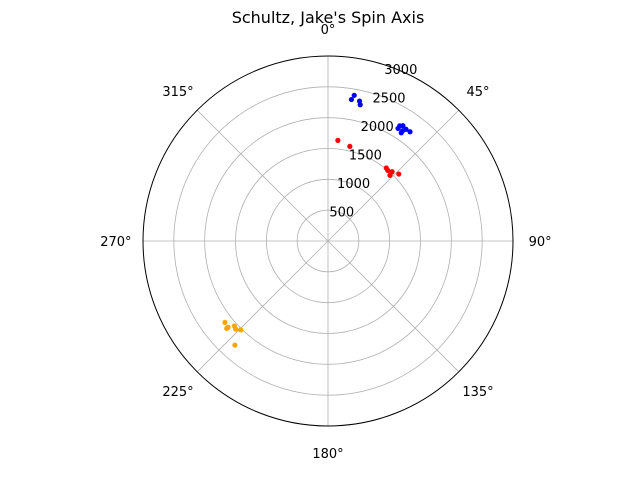  What do you see at coordinates (400, 70) in the screenshot?
I see `radial-tick-label: 3000` at bounding box center [400, 70].